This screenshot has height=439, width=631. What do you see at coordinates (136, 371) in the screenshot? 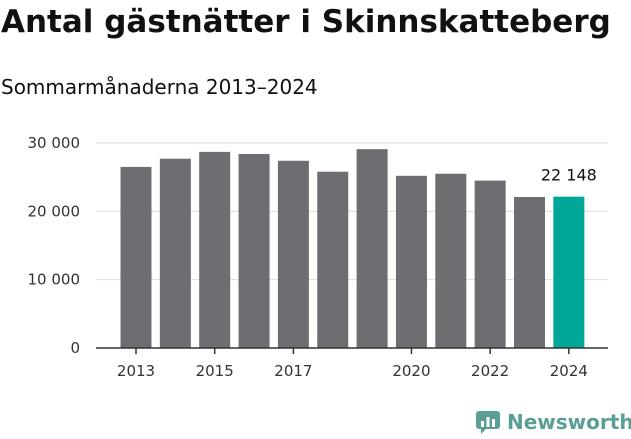
I see `x-tick-label: 2013` at bounding box center [136, 371].